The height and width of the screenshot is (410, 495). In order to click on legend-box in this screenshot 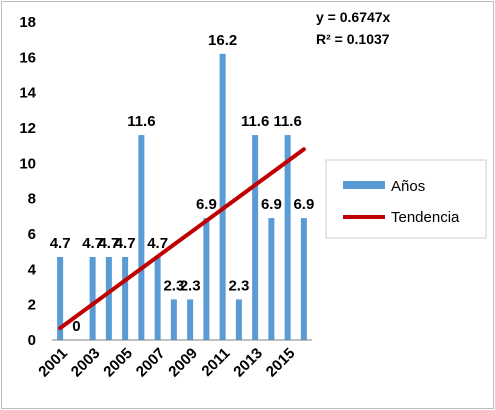, I will do `click(406, 199)`.